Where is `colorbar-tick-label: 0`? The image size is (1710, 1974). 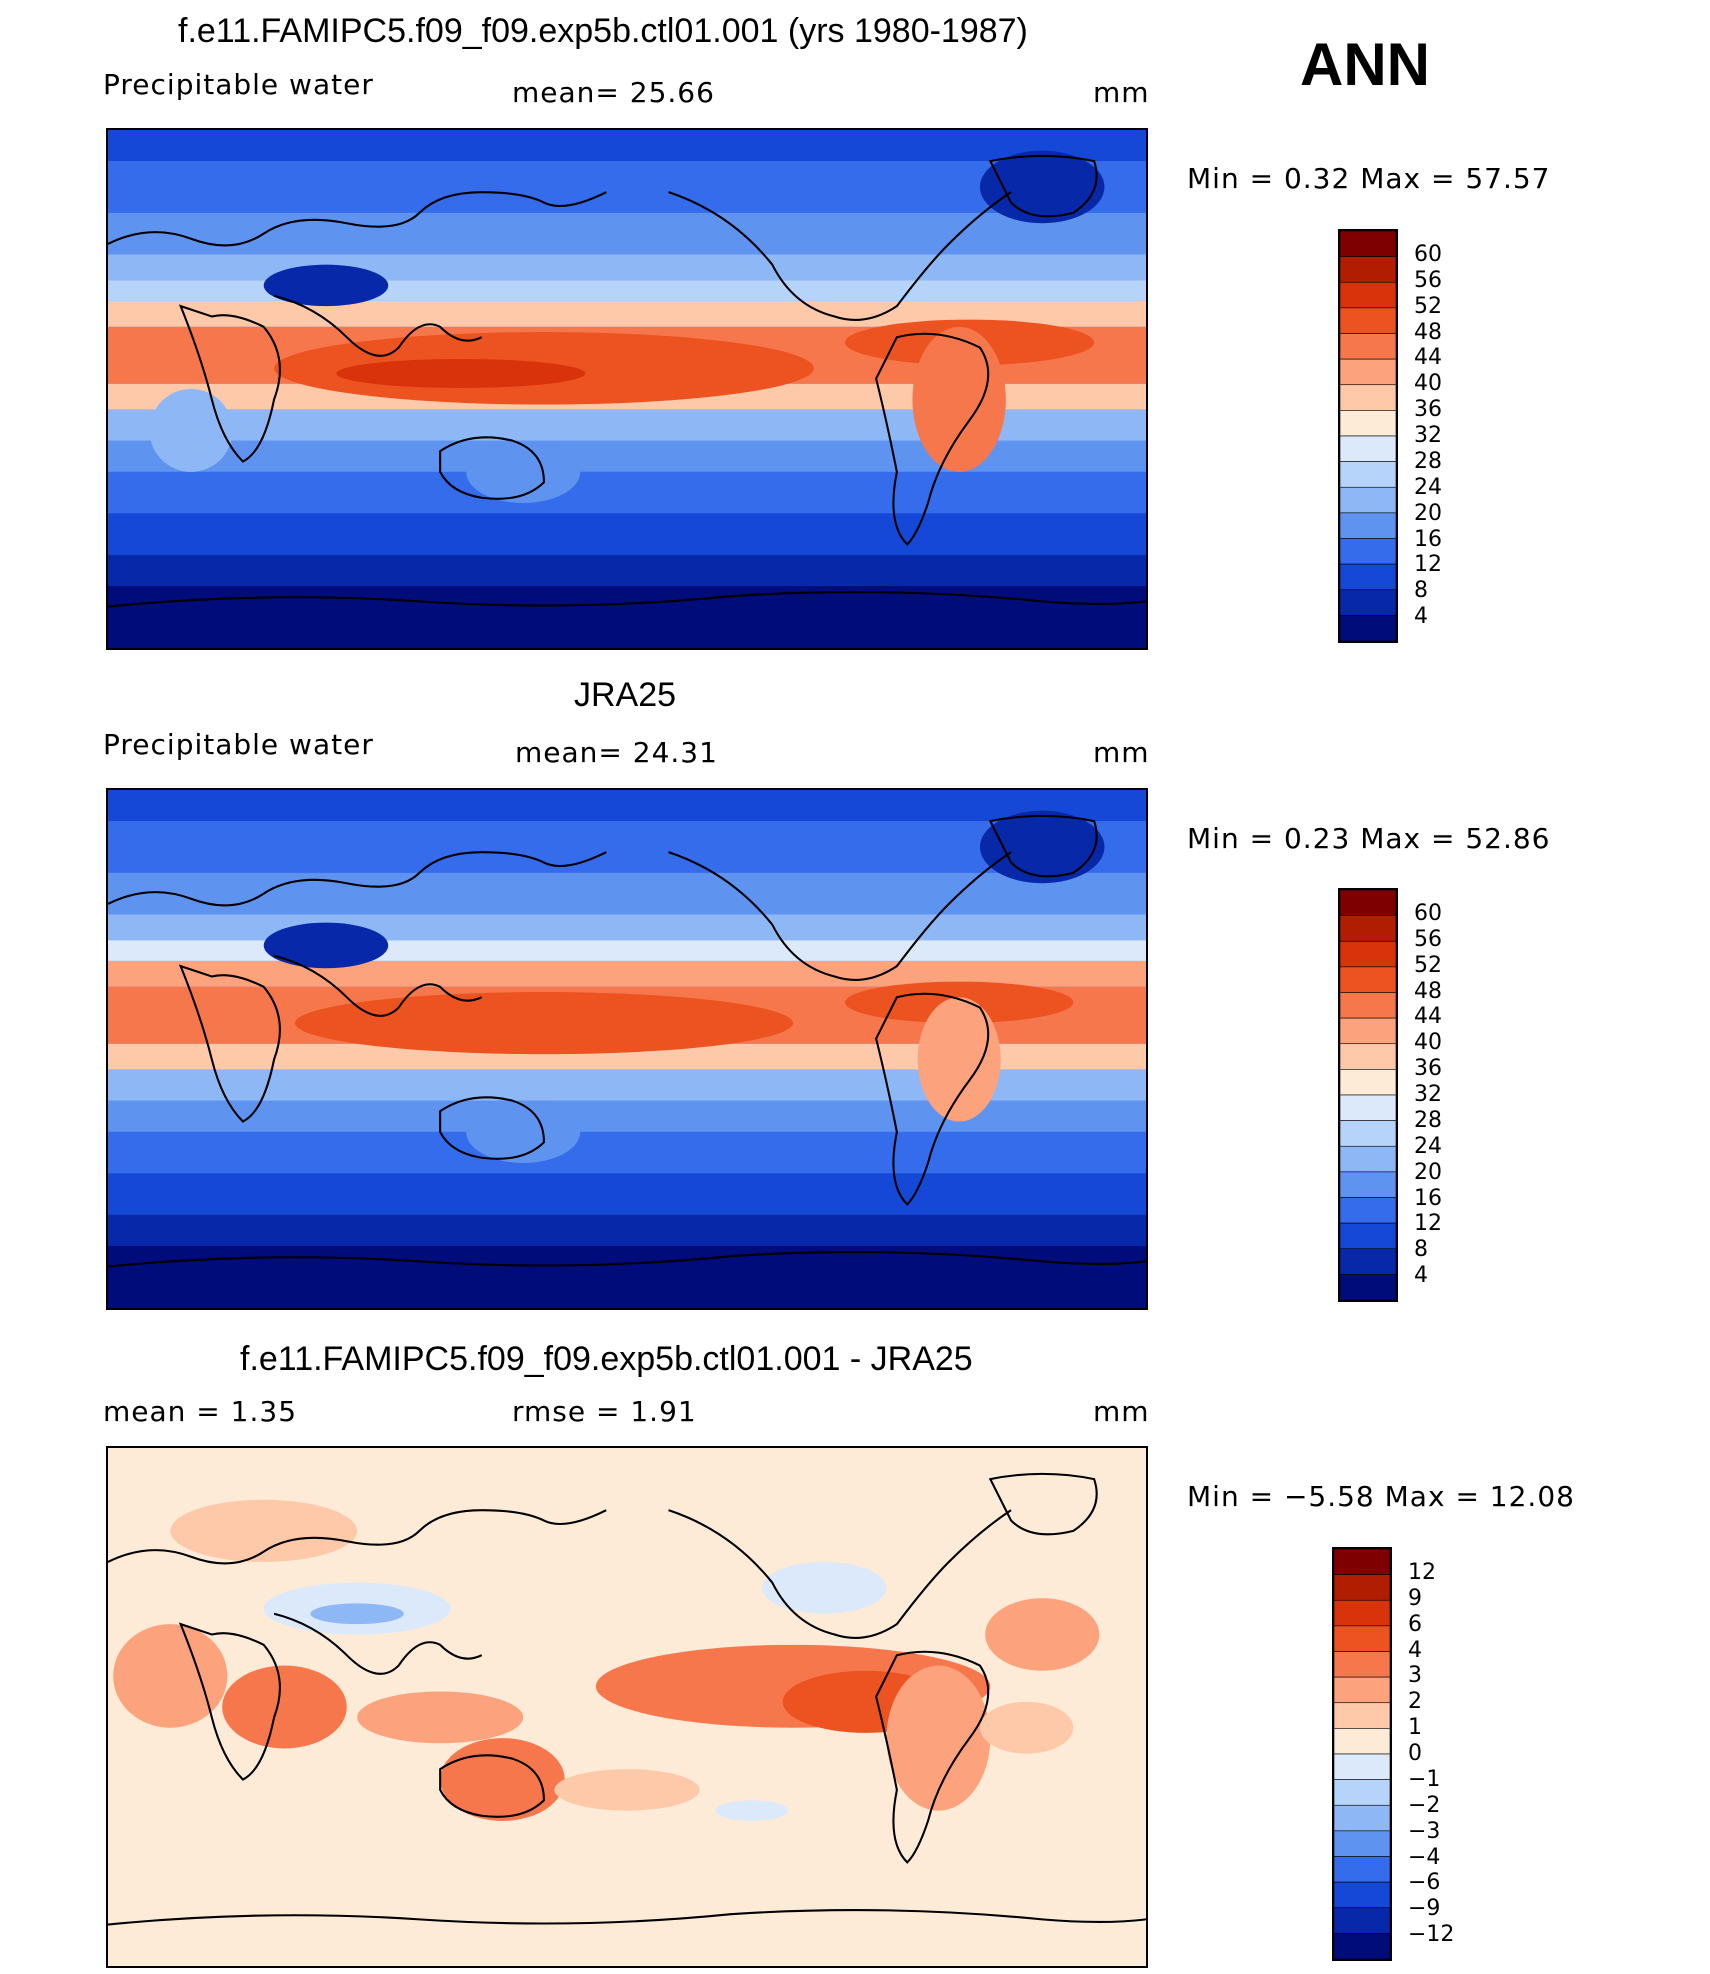 colorbar-tick-label: 0 is located at coordinates (1415, 1753).